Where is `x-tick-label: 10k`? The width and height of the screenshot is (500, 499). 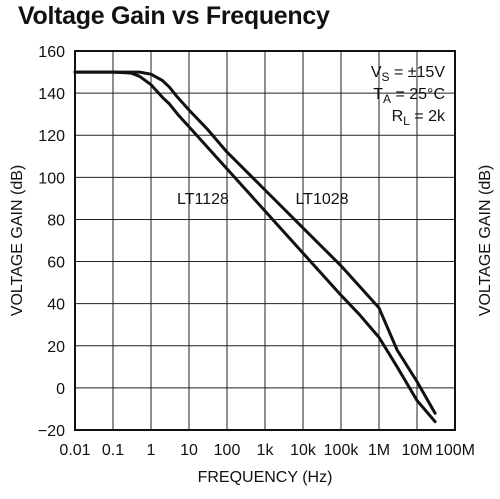 x-tick-label: 10k is located at coordinates (303, 450).